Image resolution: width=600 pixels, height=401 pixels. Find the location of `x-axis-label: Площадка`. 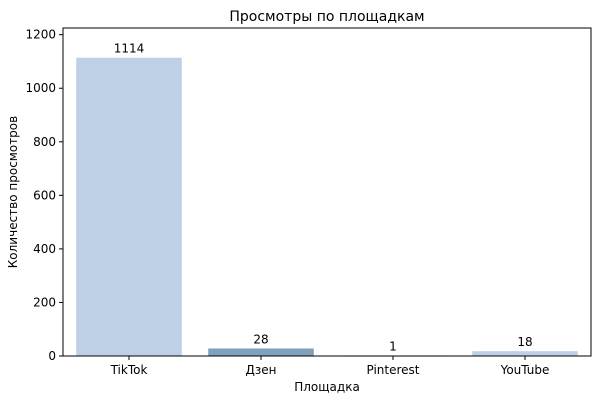

x-axis-label: Площадка is located at coordinates (327, 387).